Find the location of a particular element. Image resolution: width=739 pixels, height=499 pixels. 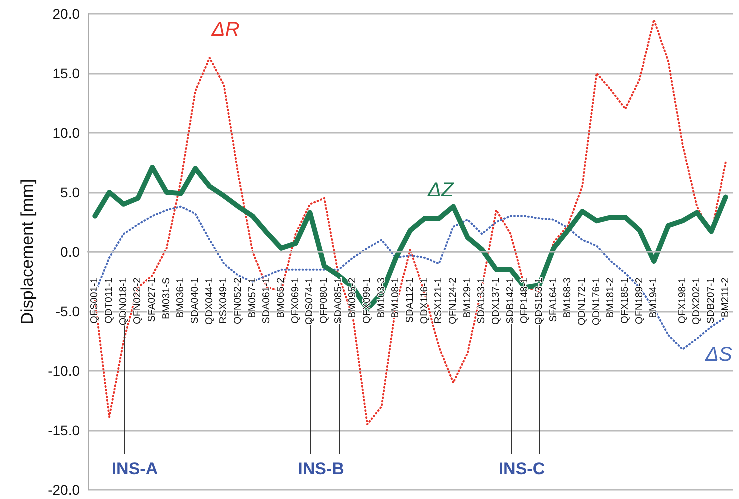

ref-line-label: INS-B is located at coordinates (321, 468).